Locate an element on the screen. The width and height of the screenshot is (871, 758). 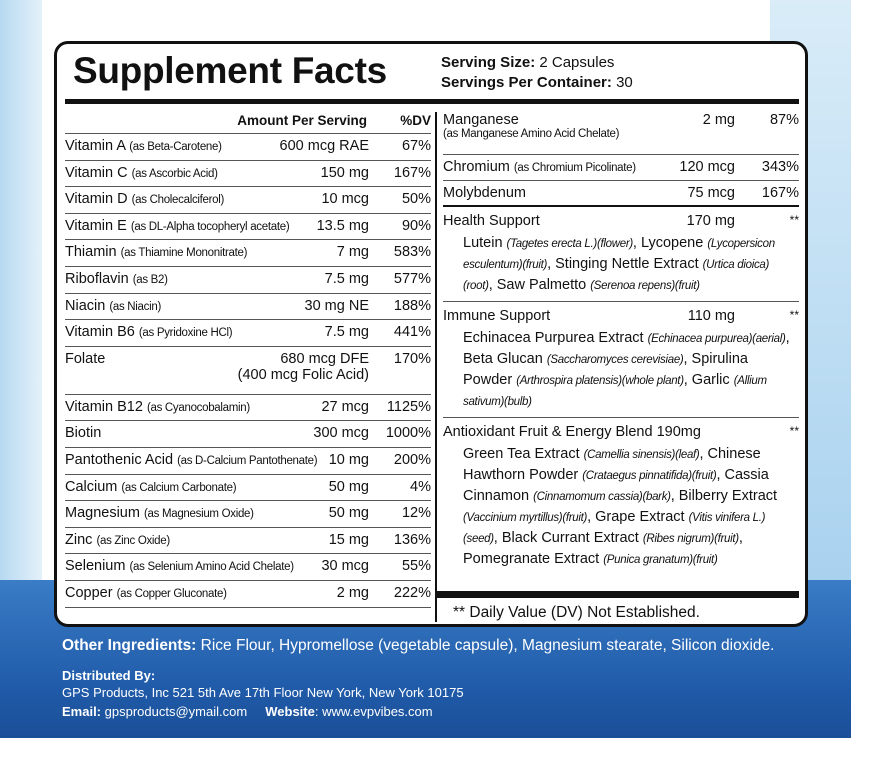
amount: 170 mg is located at coordinates (710, 221).